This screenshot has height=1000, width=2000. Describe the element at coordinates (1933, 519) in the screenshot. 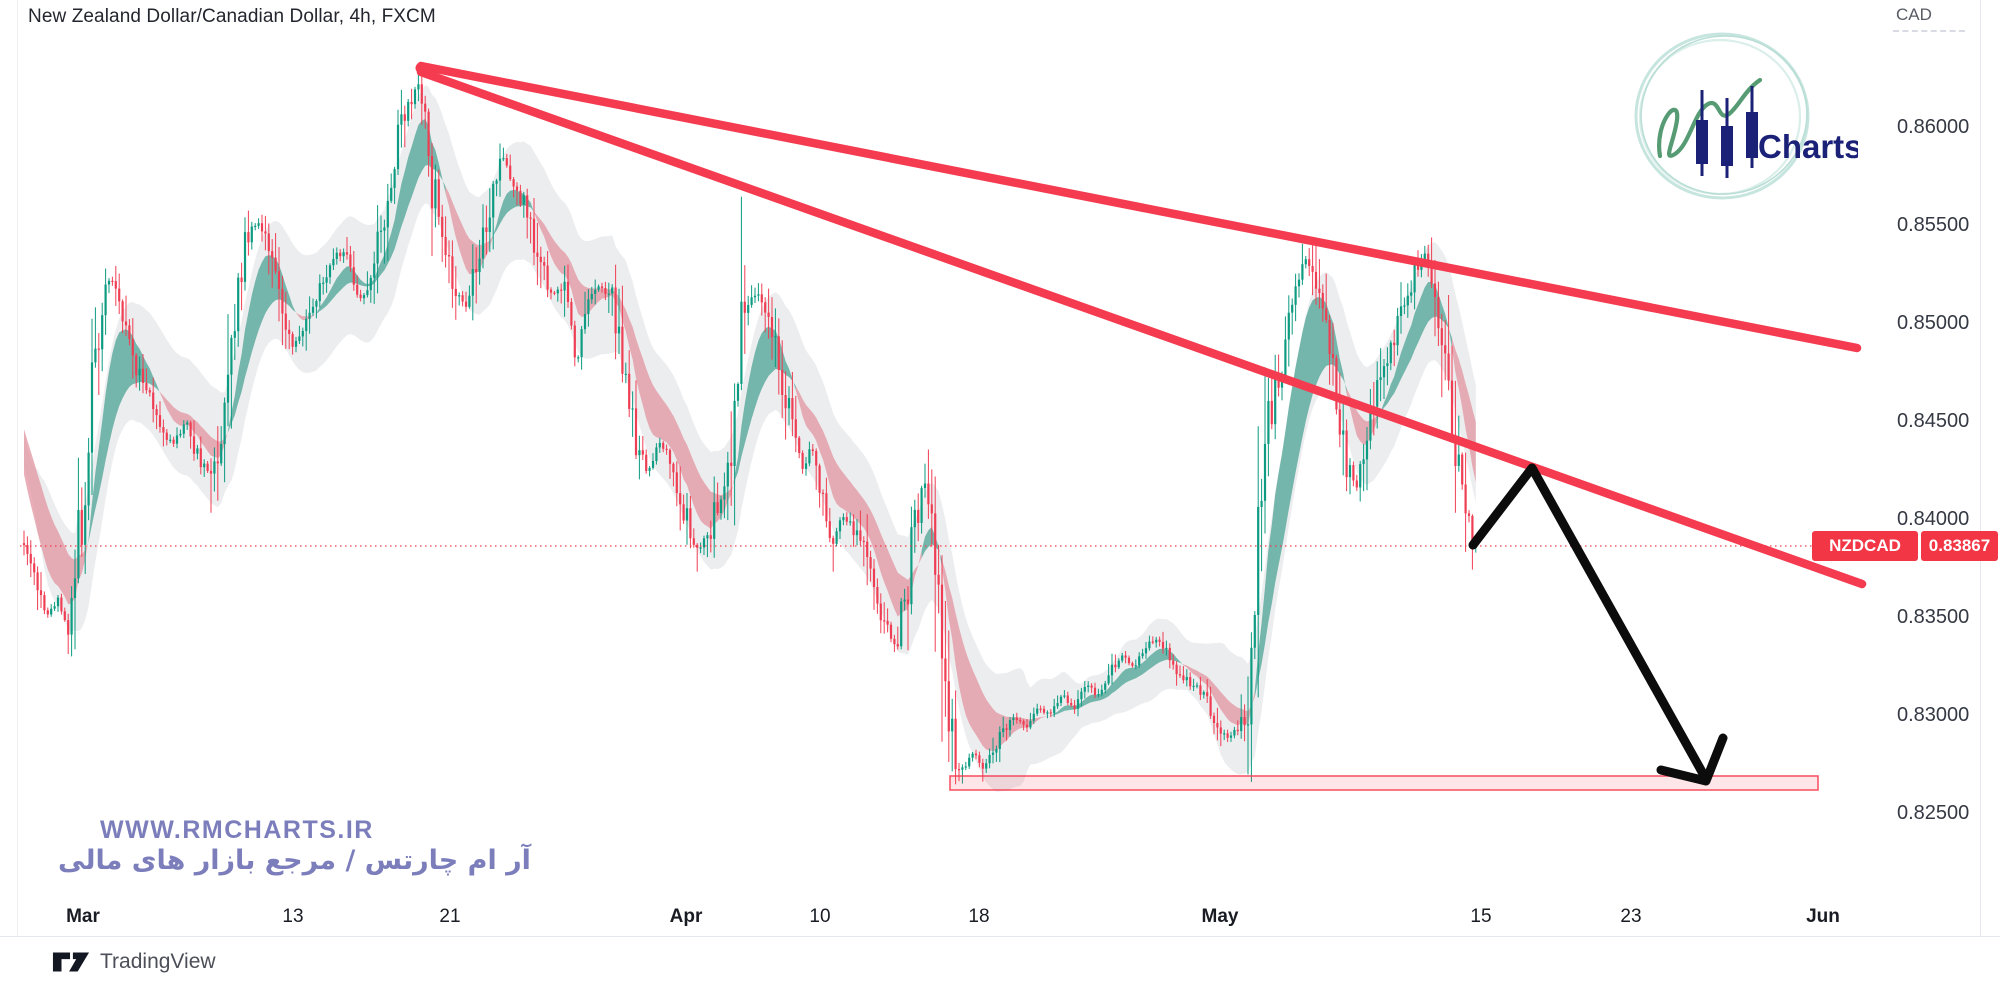

I see `price-axis-label: 0.84000` at that location.